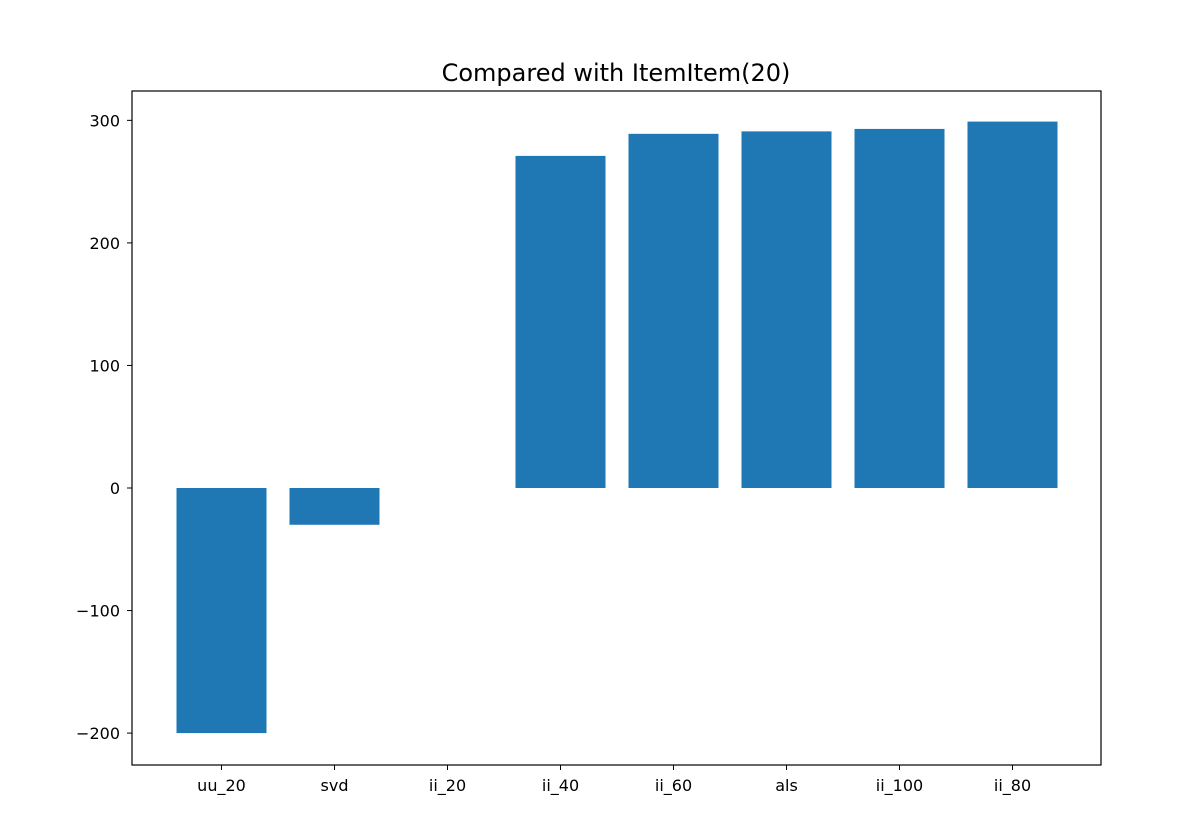 Image resolution: width=1201 pixels, height=828 pixels. I want to click on y-tick-label: 100, so click(104, 365).